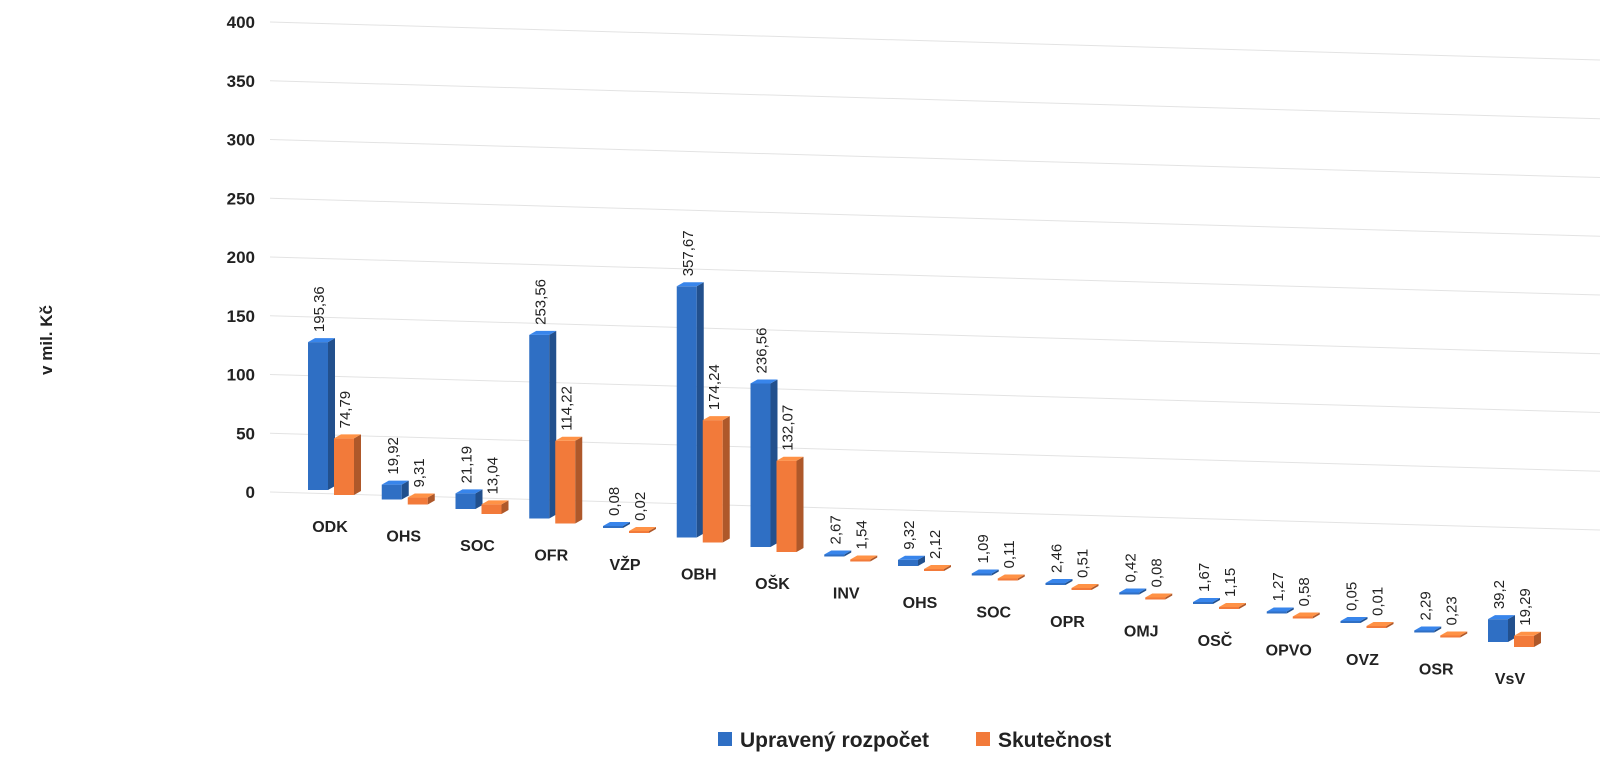 The height and width of the screenshot is (767, 1603). Describe the element at coordinates (1054, 740) in the screenshot. I see `legend-label-skutecnost: Skutečnost` at that location.